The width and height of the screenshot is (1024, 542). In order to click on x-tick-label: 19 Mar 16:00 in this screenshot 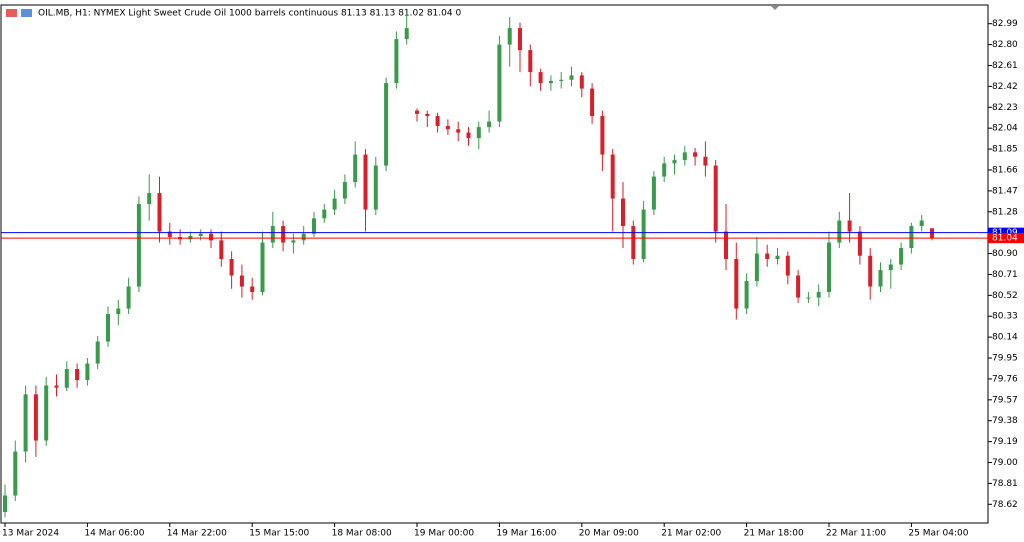, I will do `click(526, 534)`.